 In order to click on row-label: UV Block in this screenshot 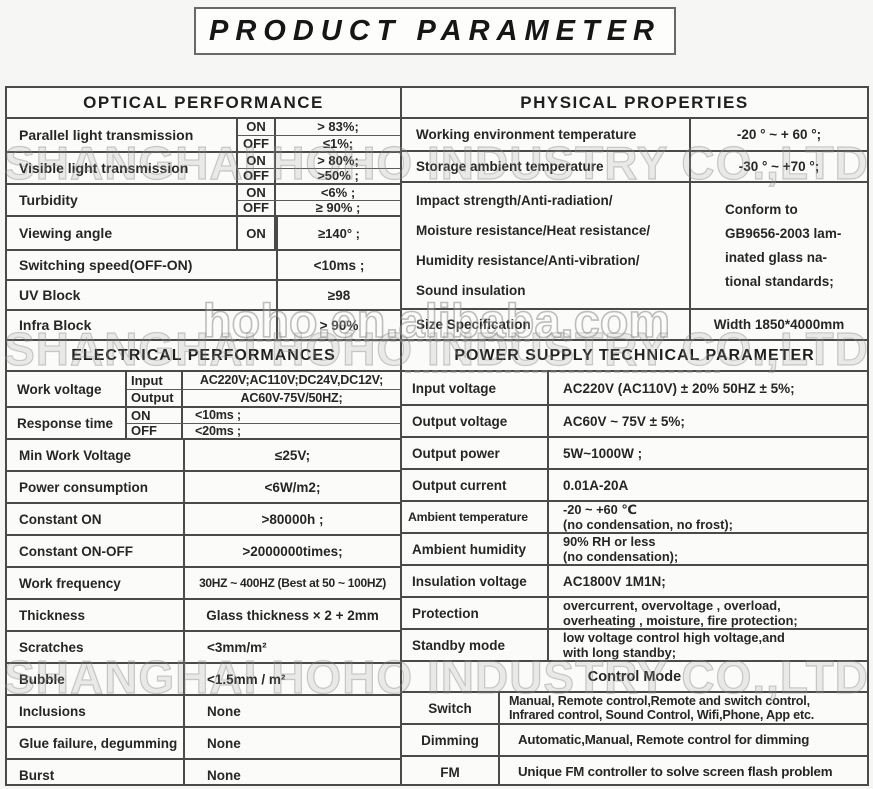, I will do `click(142, 295)`.